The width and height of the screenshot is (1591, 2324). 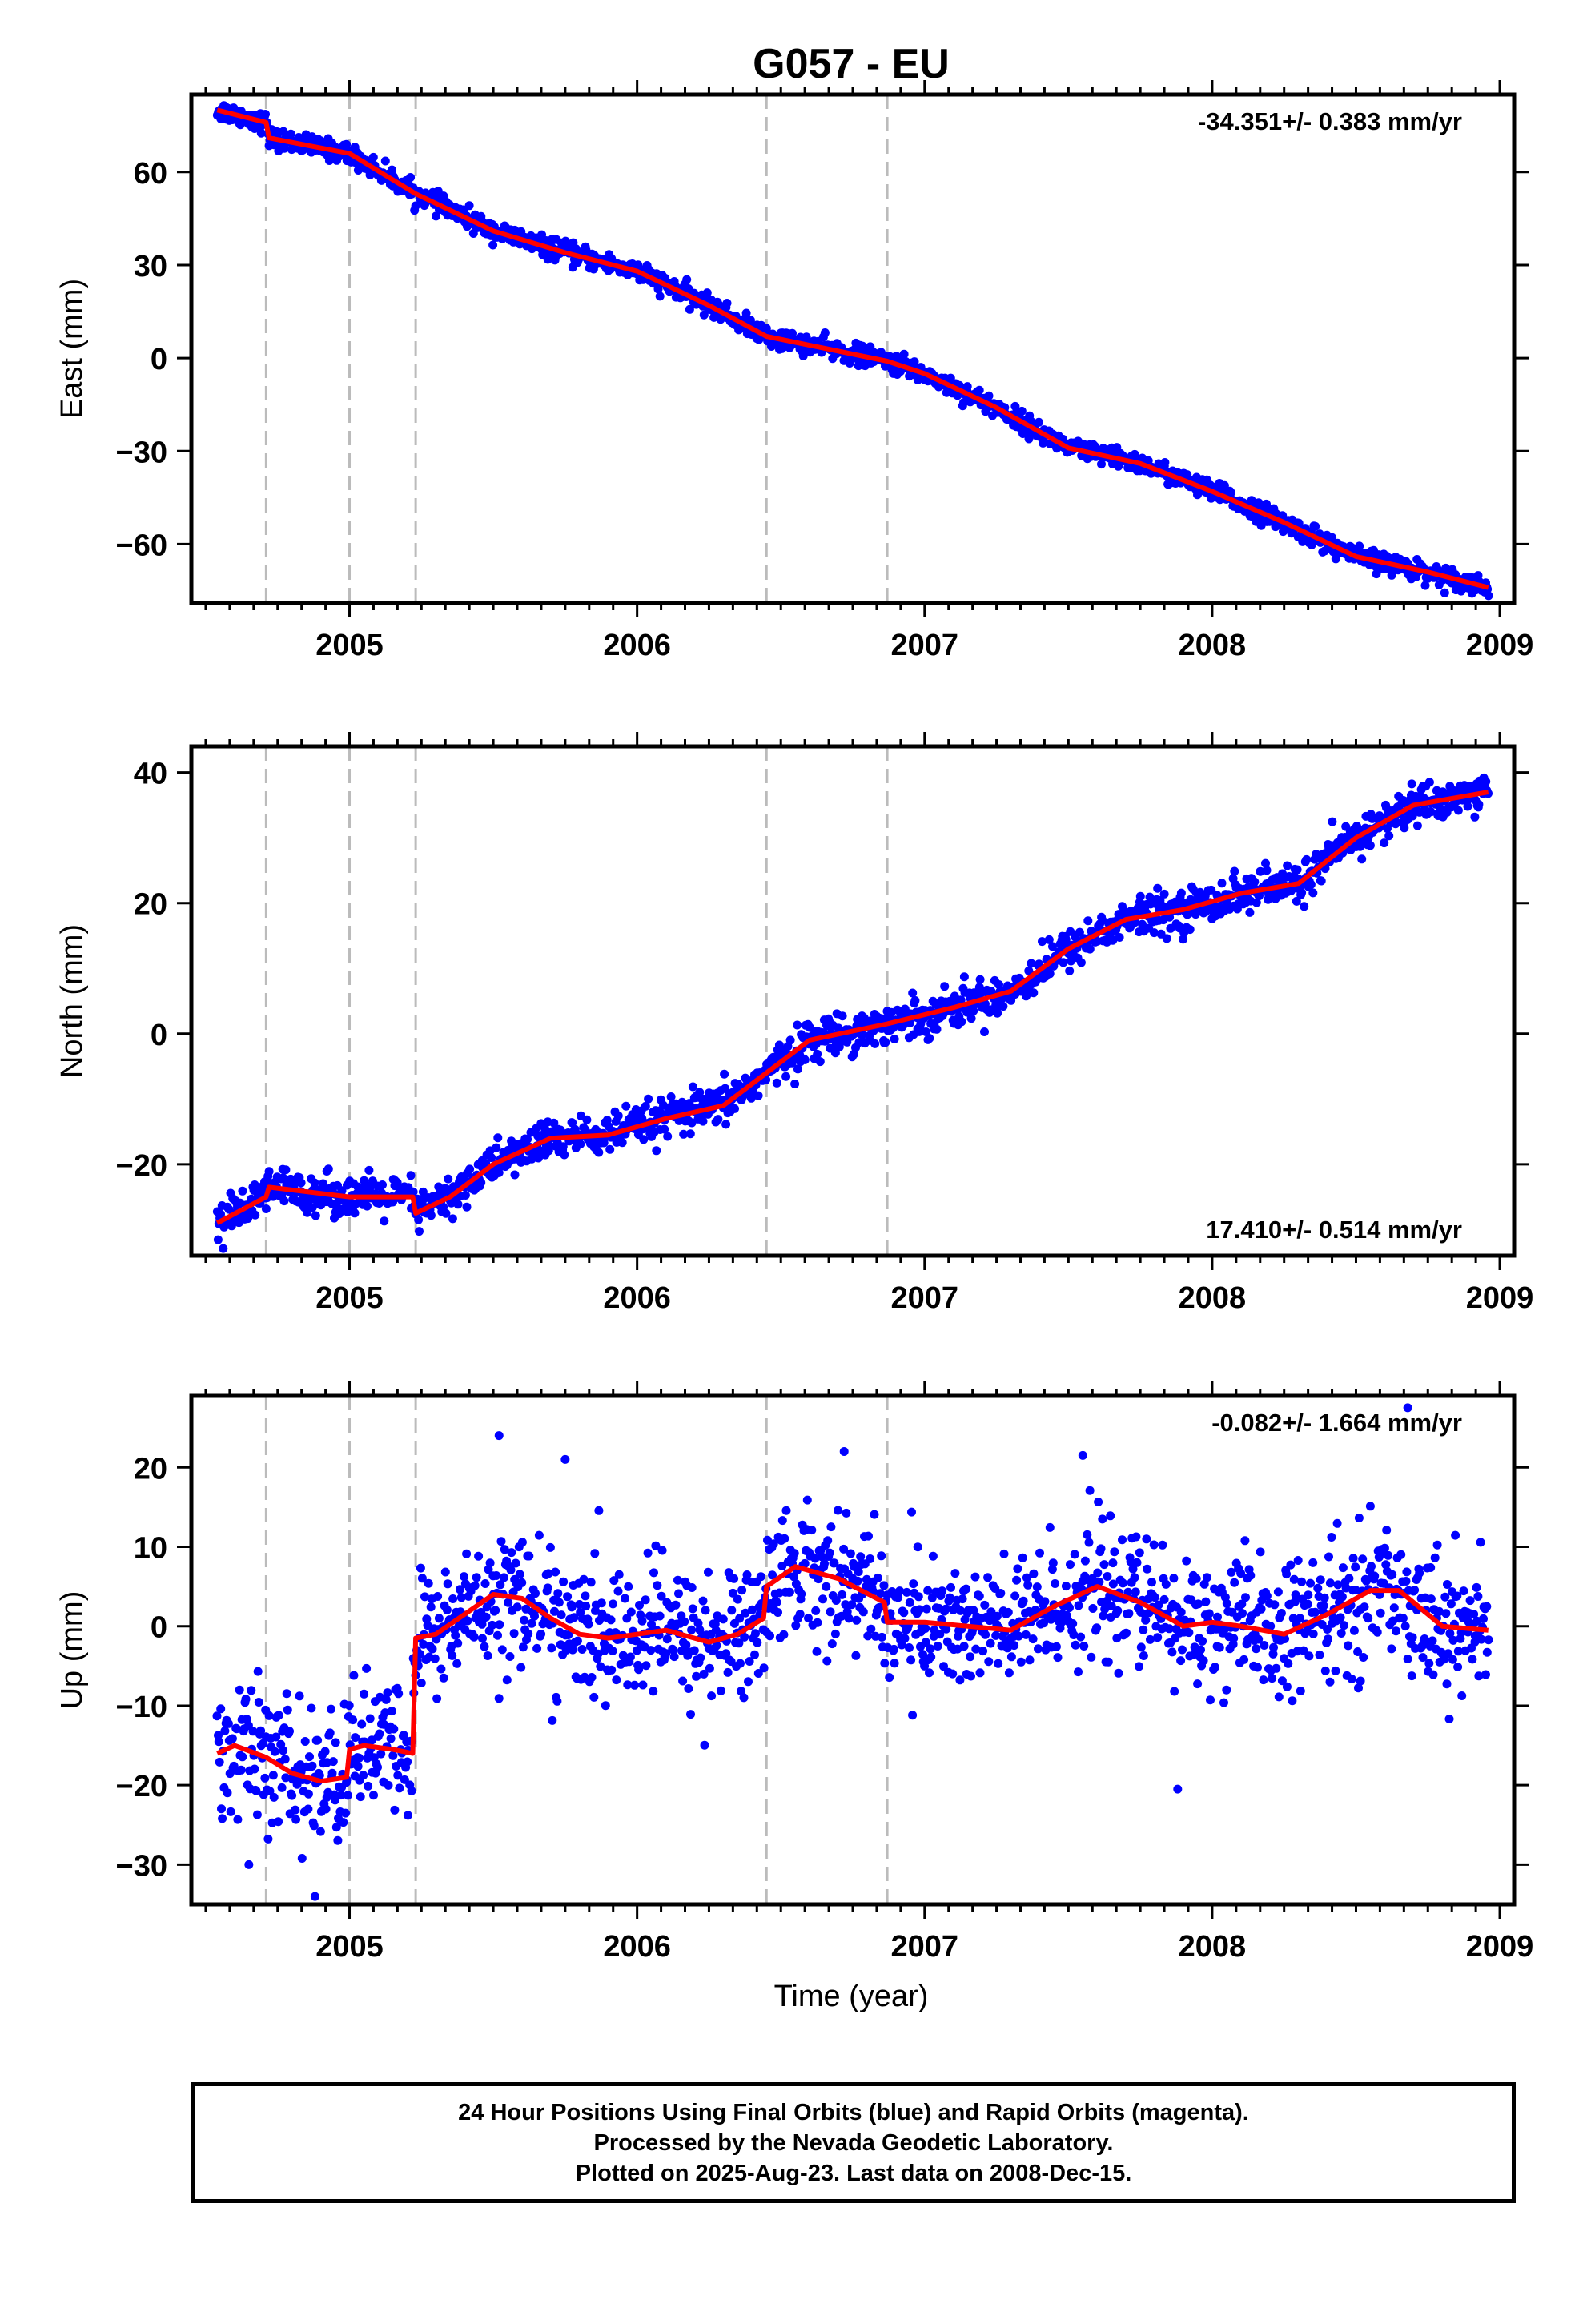 What do you see at coordinates (150, 266) in the screenshot?
I see `east-y-tick-label: 30` at bounding box center [150, 266].